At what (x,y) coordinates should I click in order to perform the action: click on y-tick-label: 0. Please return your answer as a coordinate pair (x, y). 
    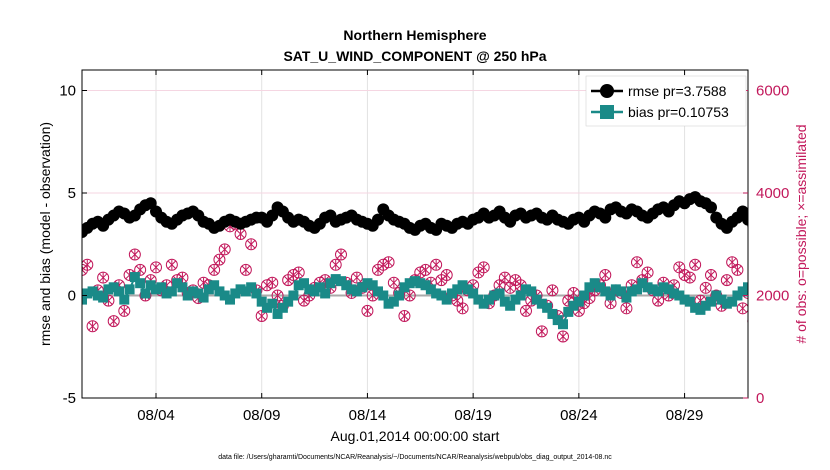
    Looking at the image, I should click on (72, 296).